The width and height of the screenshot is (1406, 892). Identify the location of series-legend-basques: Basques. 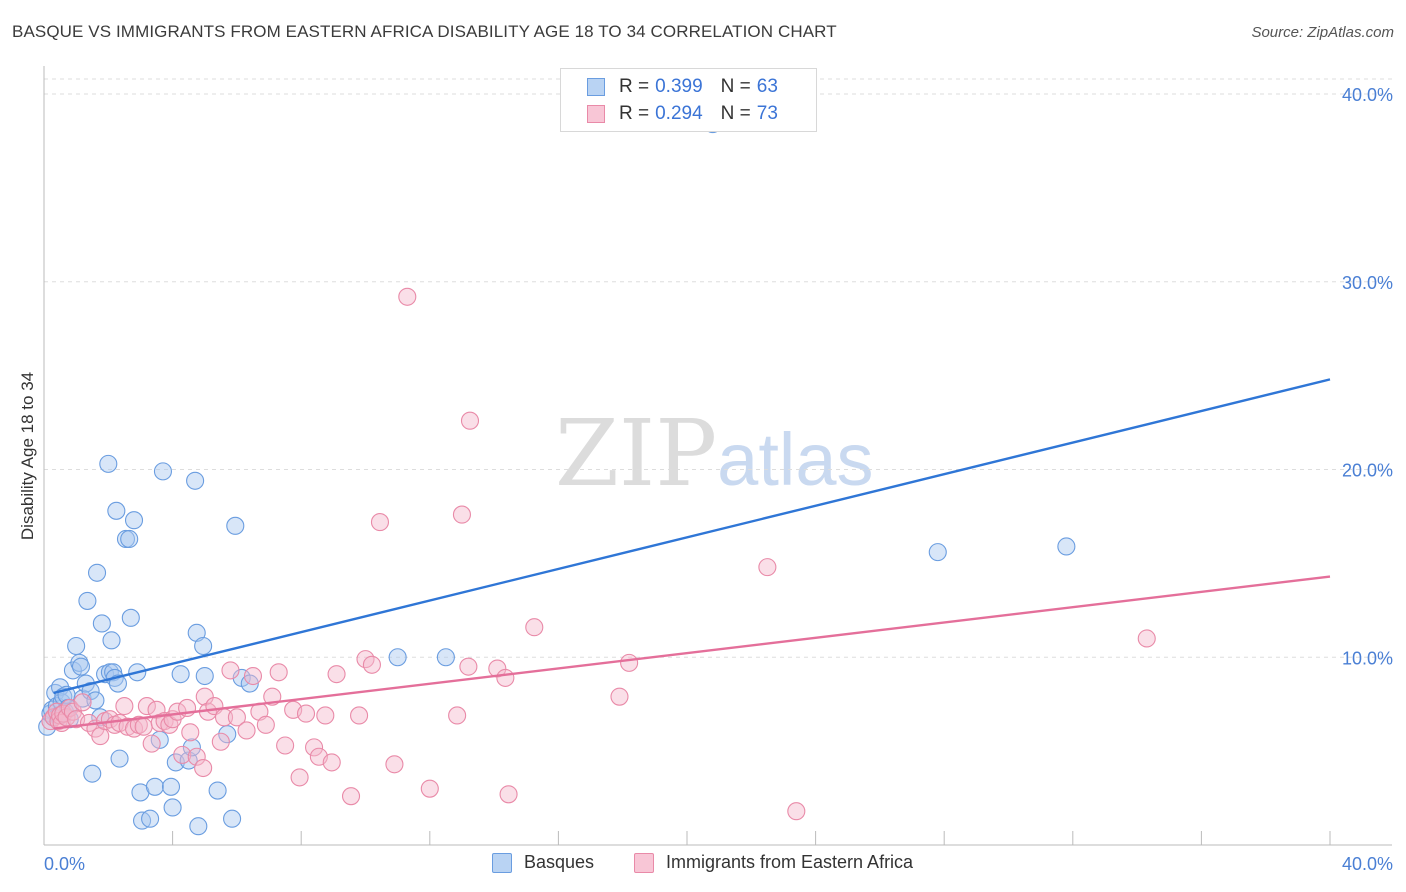
(543, 862).